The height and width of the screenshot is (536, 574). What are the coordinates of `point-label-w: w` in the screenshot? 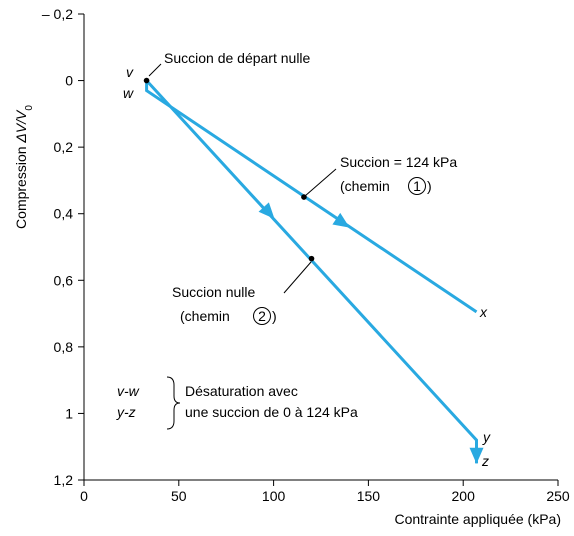 It's located at (128, 93).